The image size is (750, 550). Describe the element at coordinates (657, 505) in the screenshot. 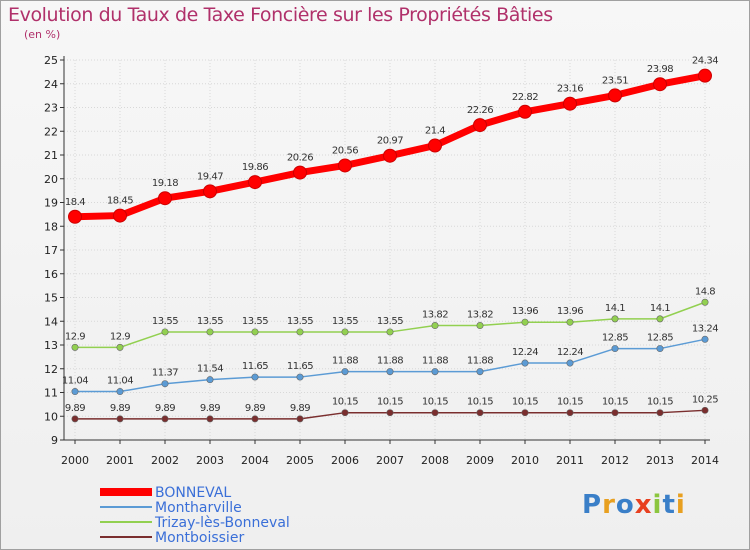

I see `logo-letter: i` at that location.